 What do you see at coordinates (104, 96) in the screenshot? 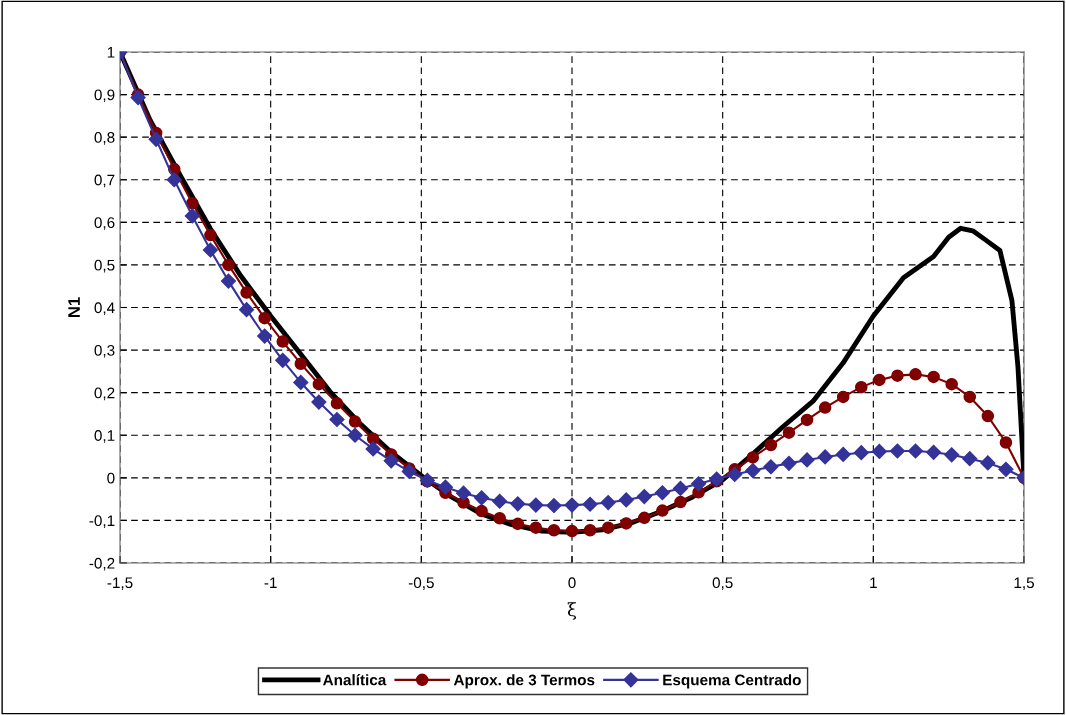
I see `y-tick-label: 0,9` at bounding box center [104, 96].